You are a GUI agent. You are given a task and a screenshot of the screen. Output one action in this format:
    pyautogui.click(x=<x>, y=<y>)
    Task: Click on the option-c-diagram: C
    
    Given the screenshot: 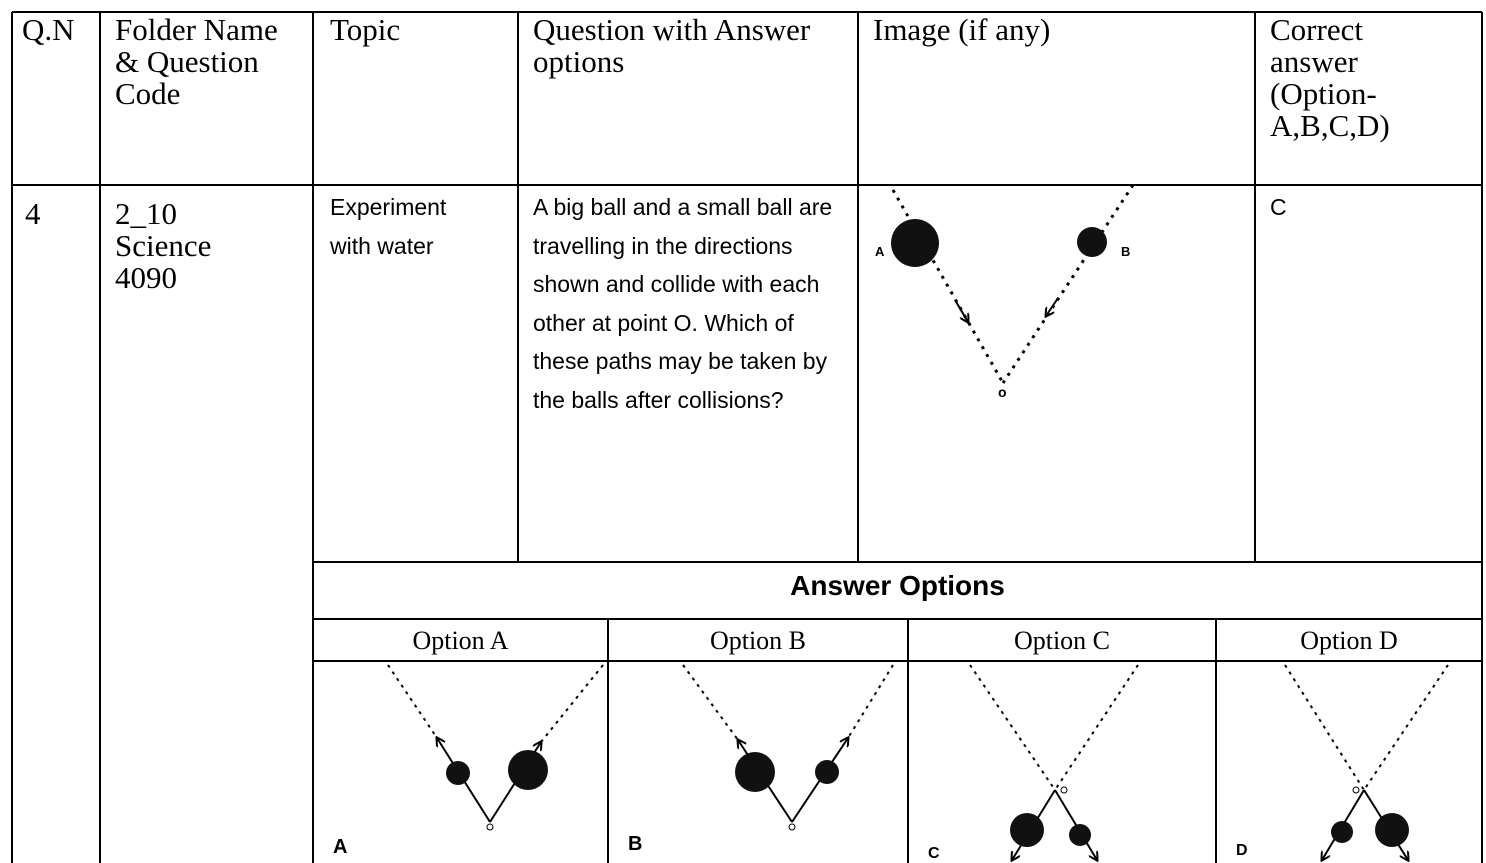 What is the action you would take?
    pyautogui.click(x=1033, y=763)
    